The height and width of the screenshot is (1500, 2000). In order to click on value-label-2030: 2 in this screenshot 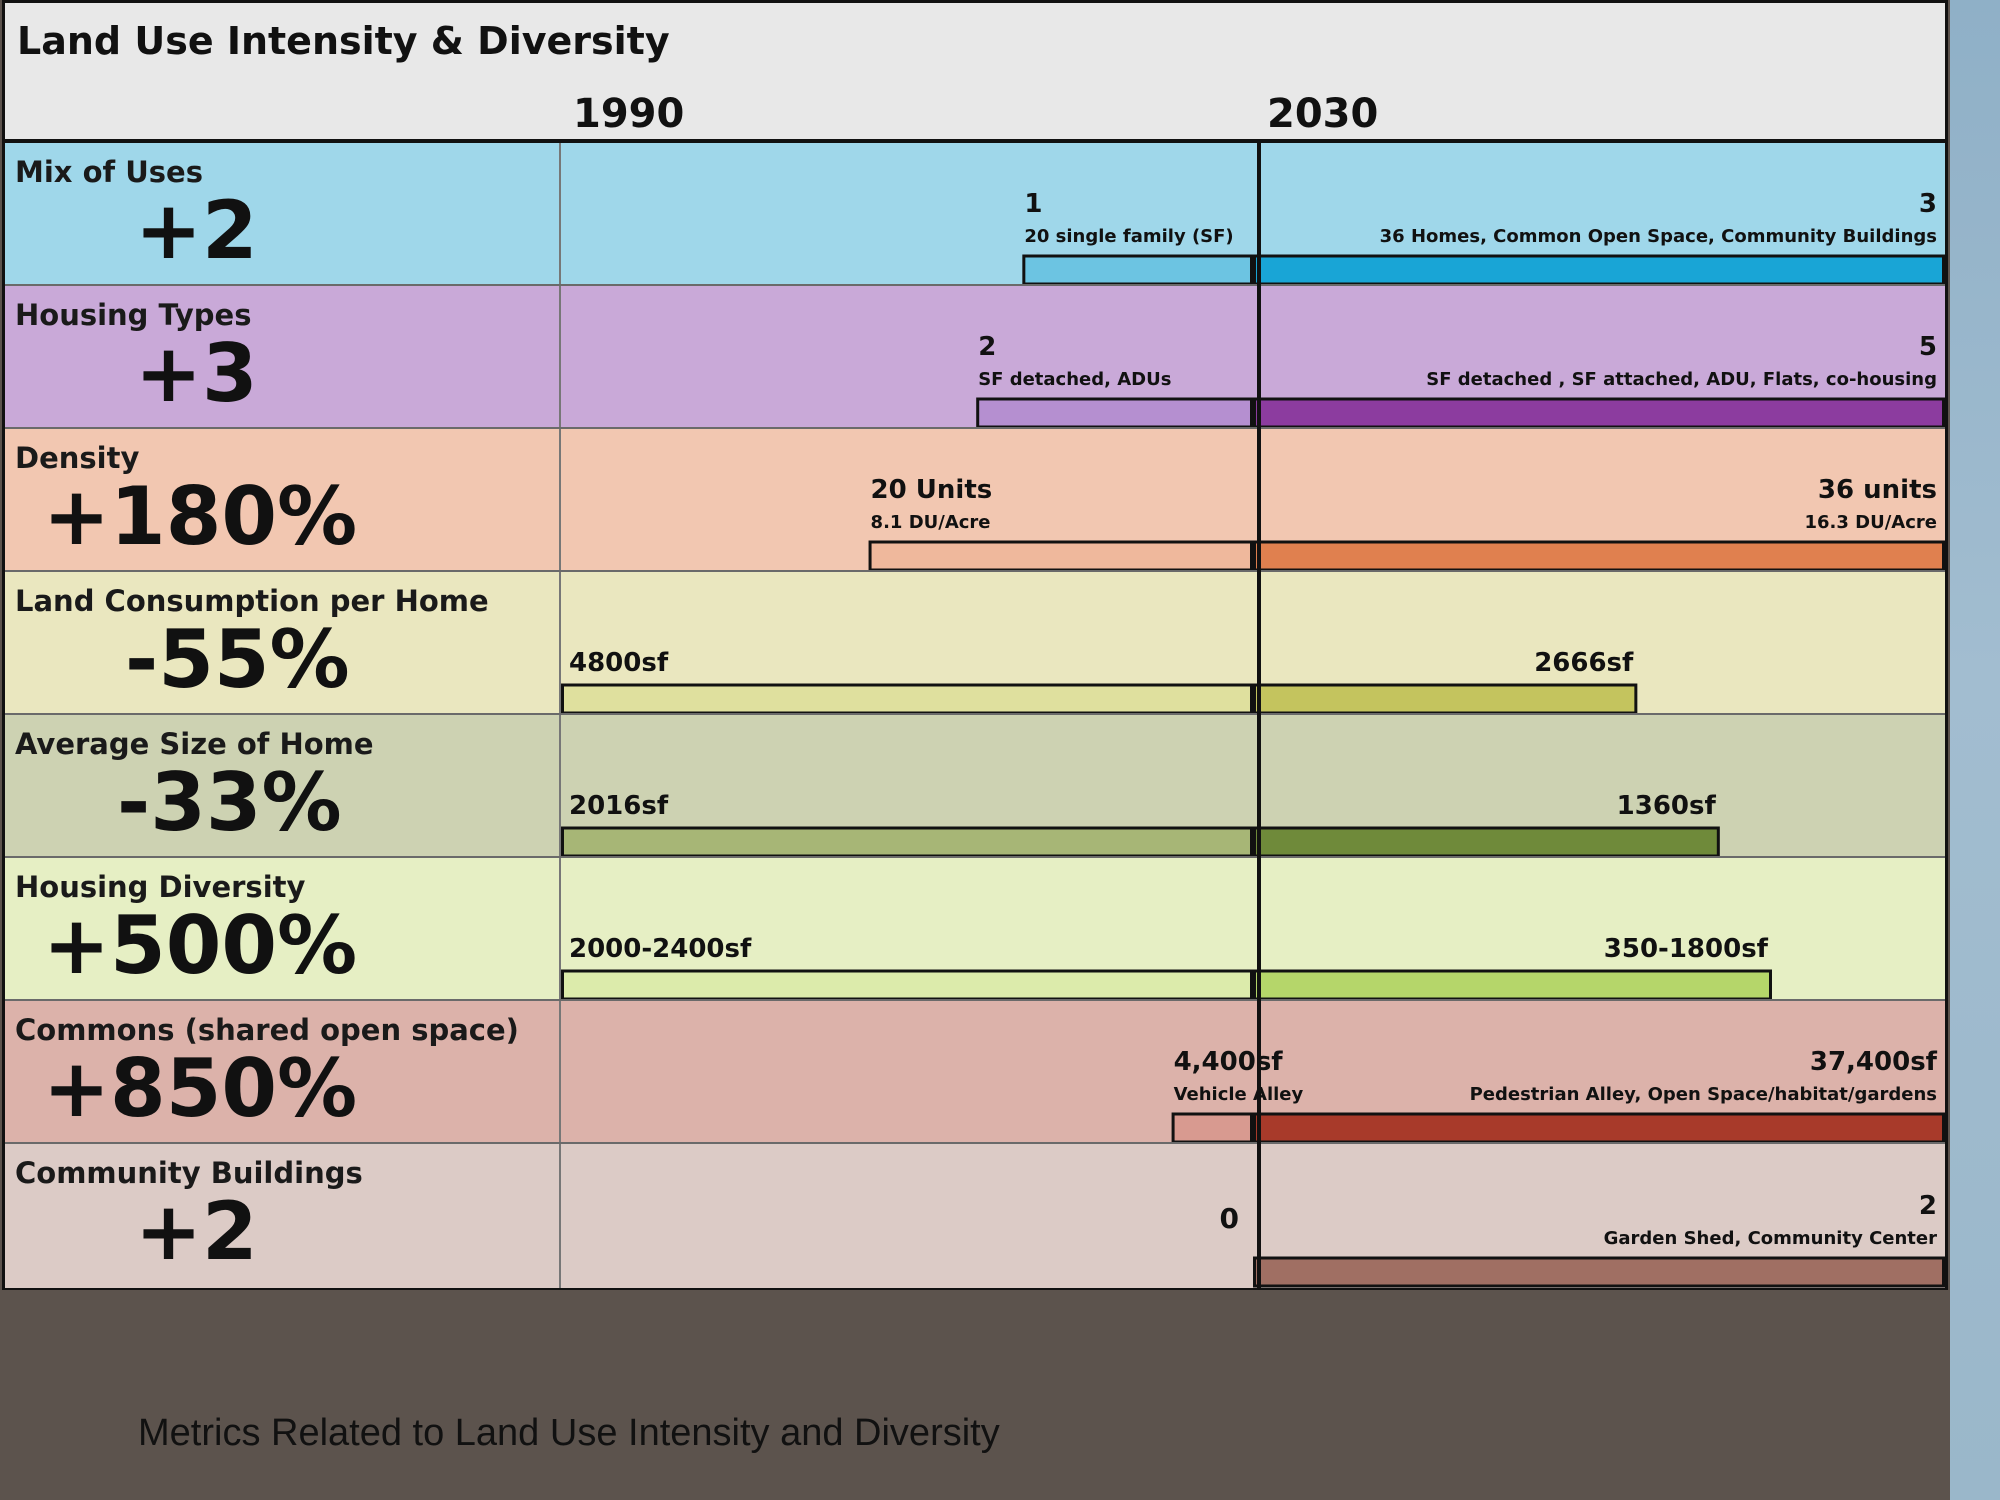, I will do `click(1928, 1206)`.